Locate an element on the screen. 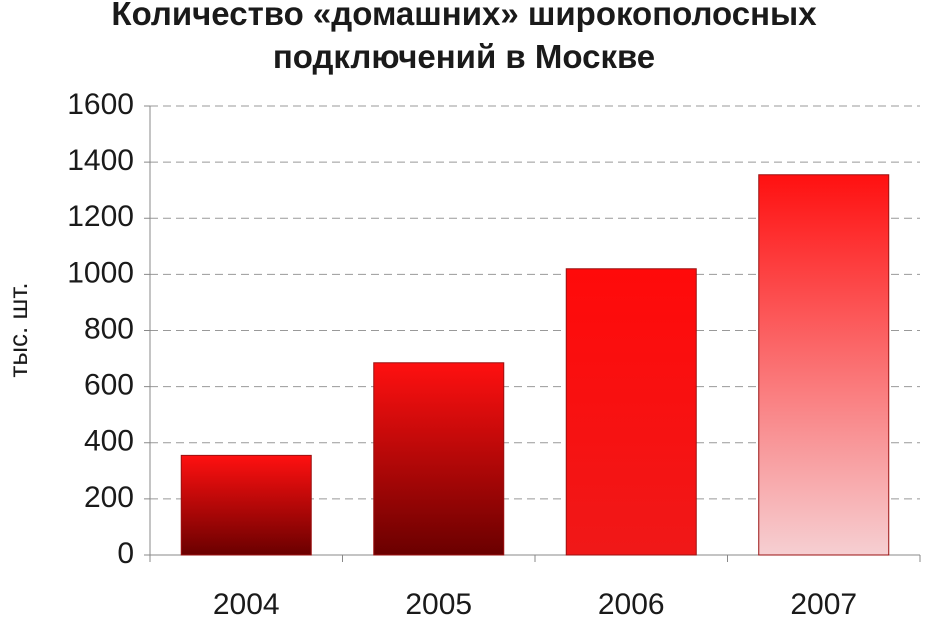 The image size is (928, 622). y-tick-label: 1000 is located at coordinates (100, 272).